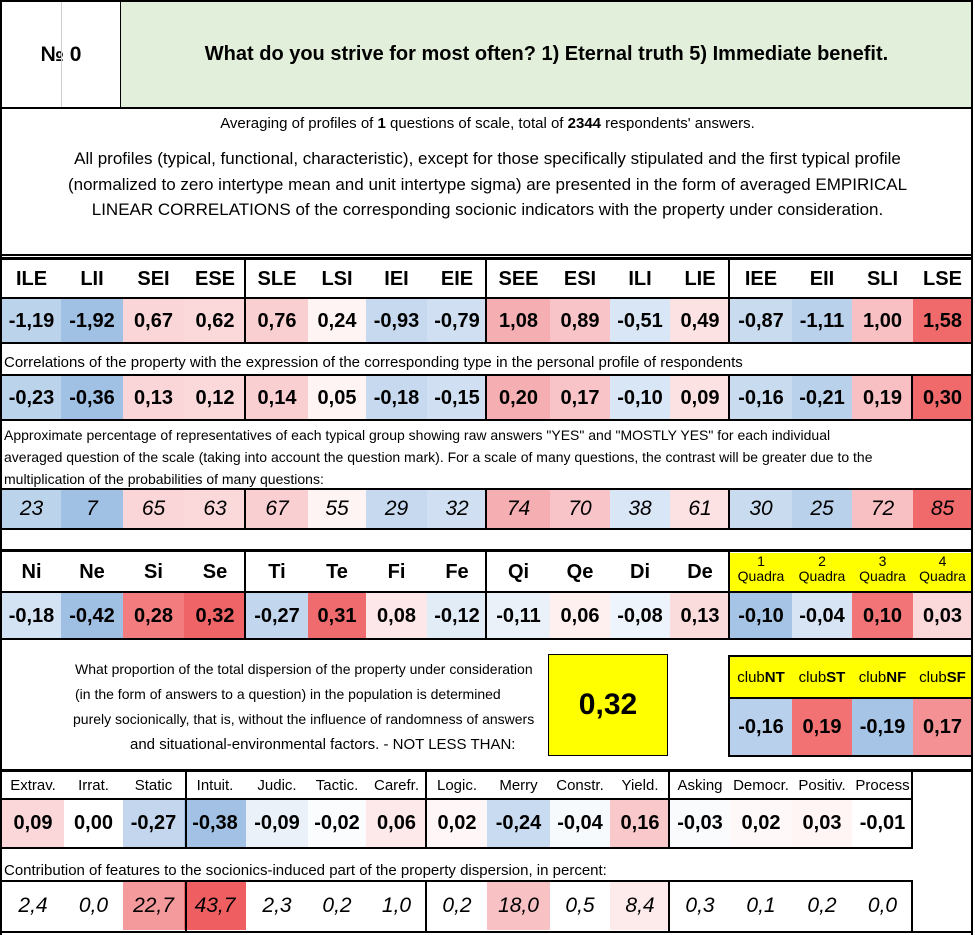 This screenshot has width=975, height=935. I want to click on type-label-7-text: EIE, so click(457, 278).